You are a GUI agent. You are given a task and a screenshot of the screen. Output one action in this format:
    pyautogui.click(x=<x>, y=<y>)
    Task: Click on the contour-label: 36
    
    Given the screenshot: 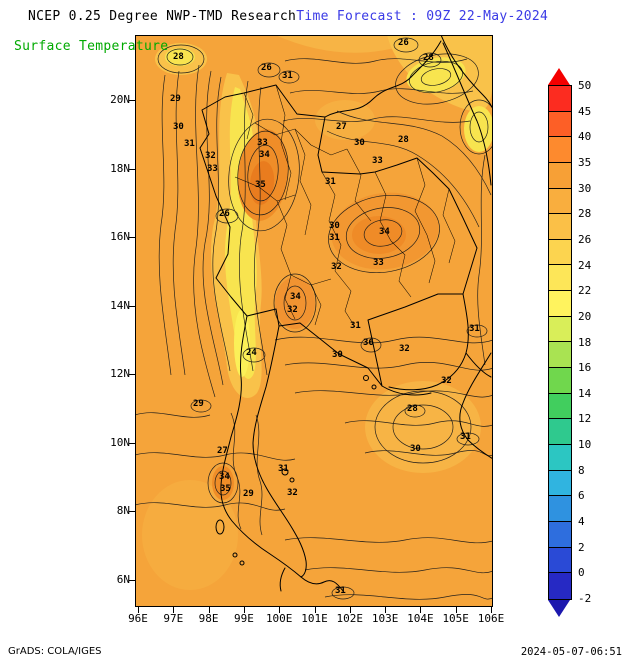 What is the action you would take?
    pyautogui.click(x=368, y=343)
    